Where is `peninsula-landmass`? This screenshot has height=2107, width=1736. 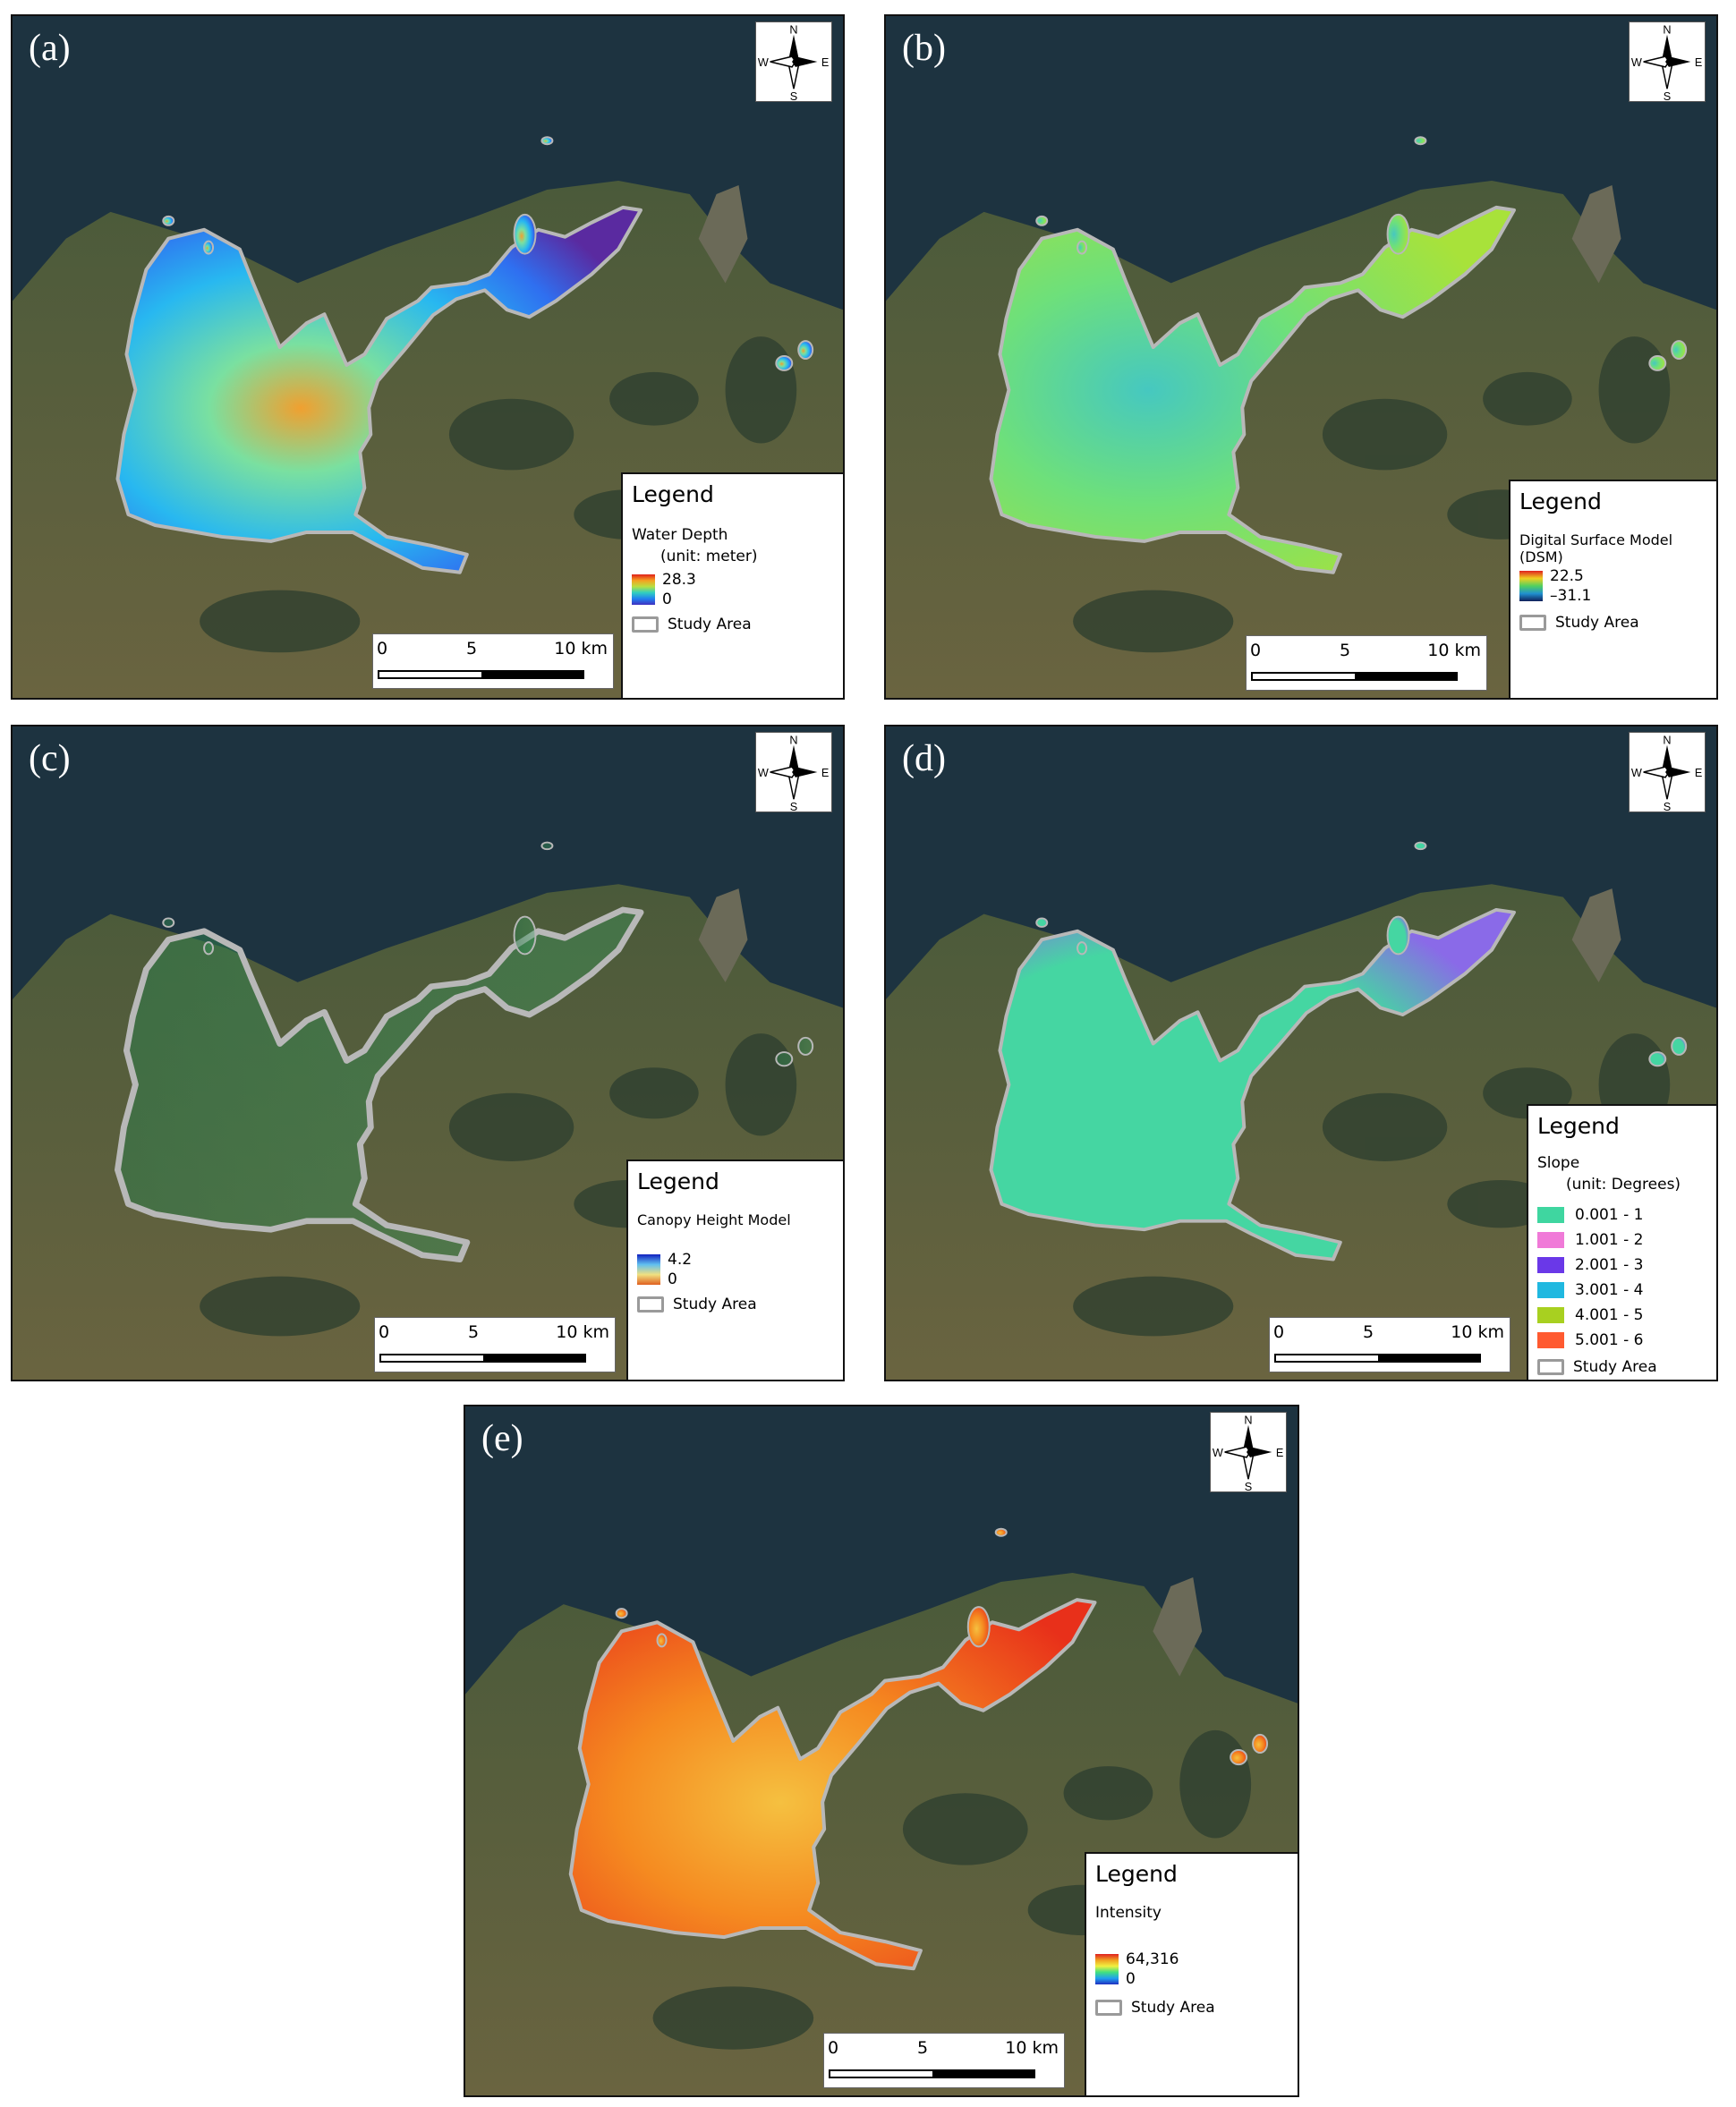 peninsula-landmass is located at coordinates (1596, 935).